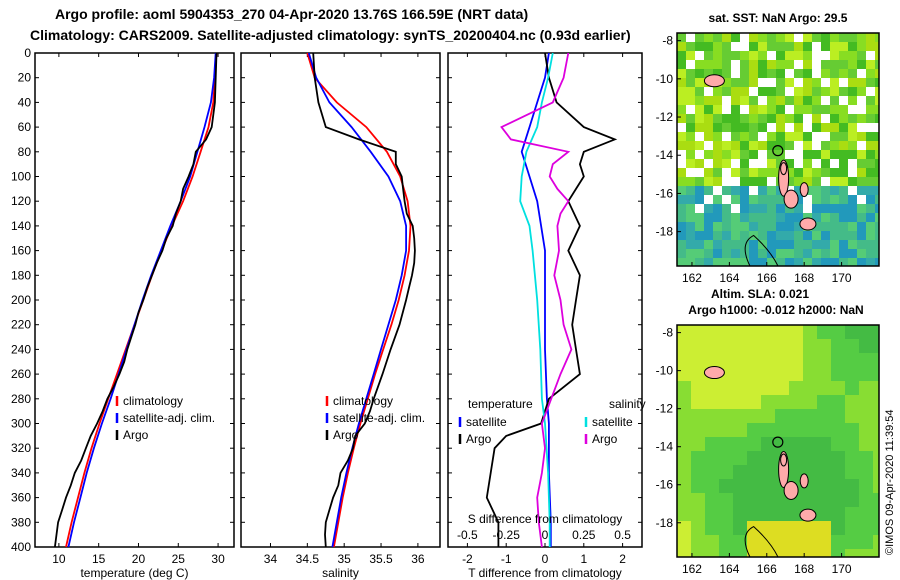 Image resolution: width=900 pixels, height=580 pixels. I want to click on legend-title: salinity, so click(627, 404).